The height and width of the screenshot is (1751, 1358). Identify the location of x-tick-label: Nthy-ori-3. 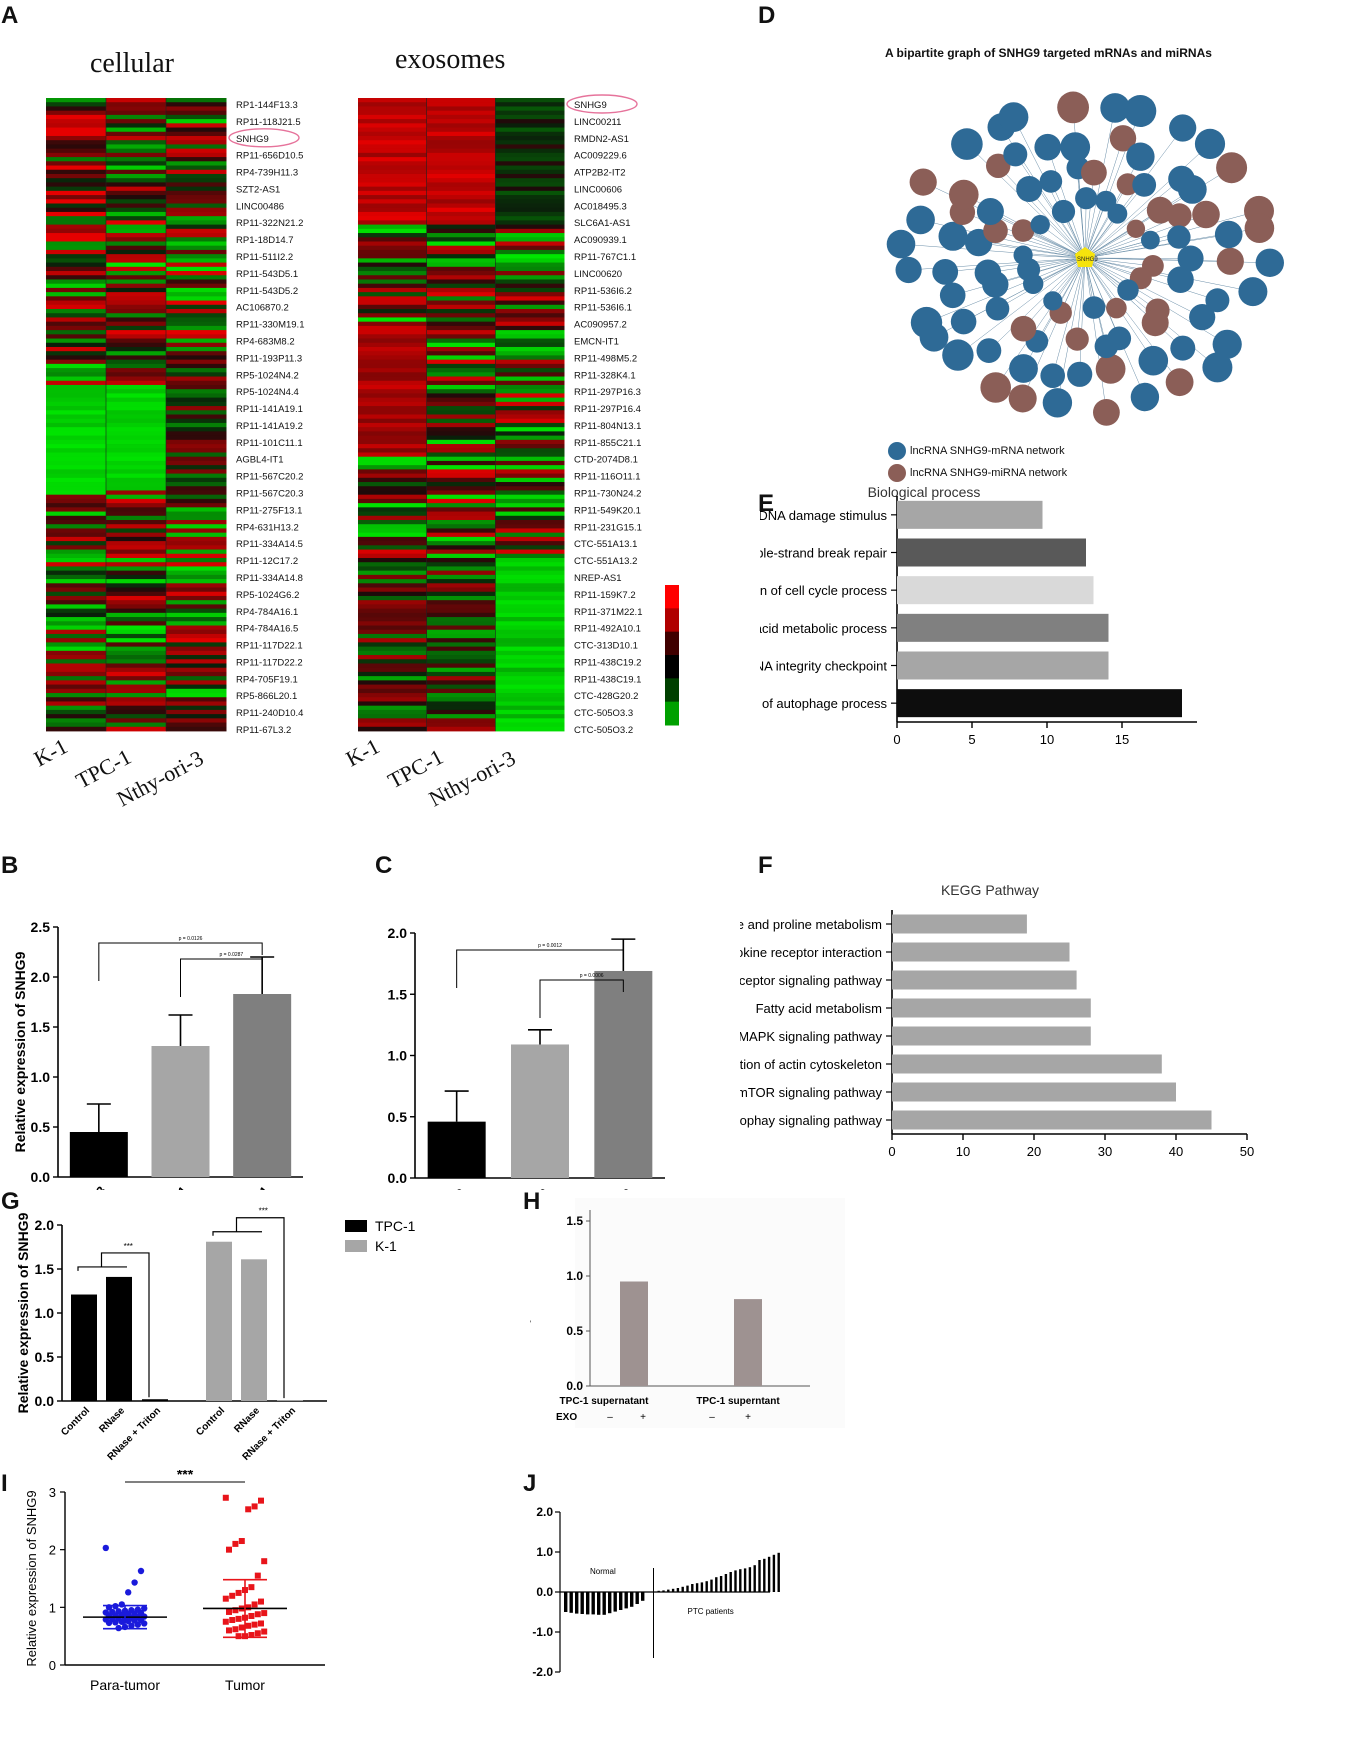
(83, 1186).